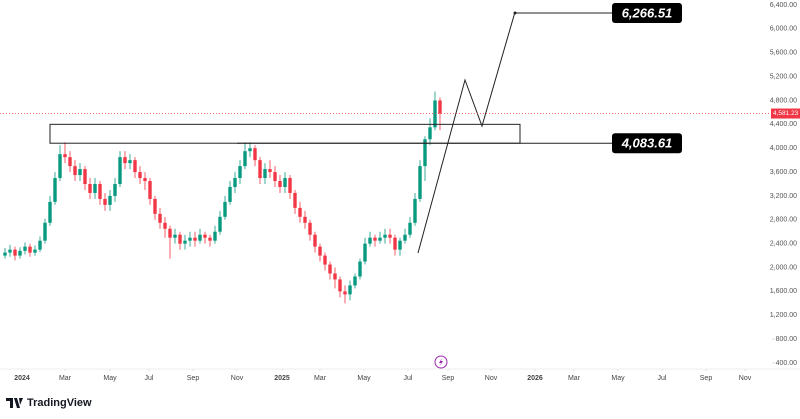 This screenshot has width=800, height=419. Describe the element at coordinates (59, 403) in the screenshot. I see `brand: TradingView` at that location.